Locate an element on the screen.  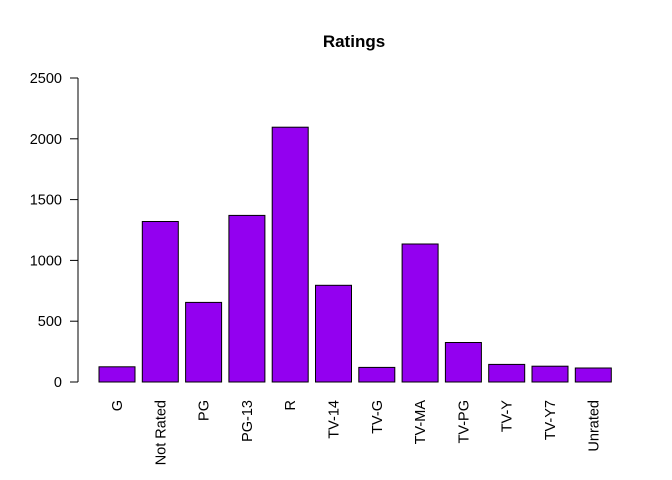
bar-unrated is located at coordinates (593, 375).